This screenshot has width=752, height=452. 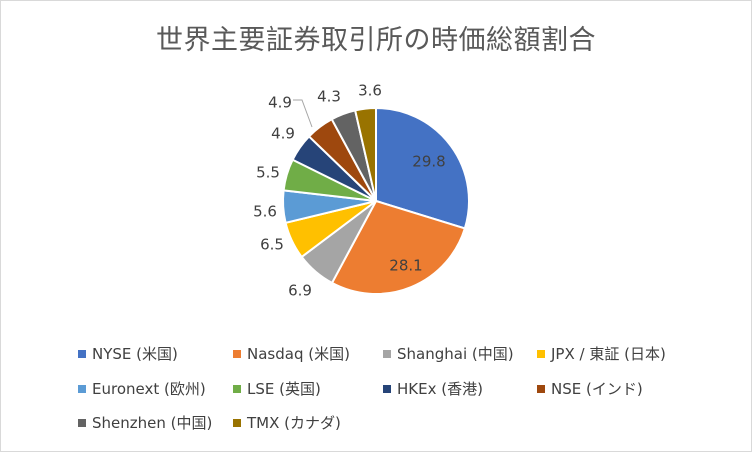 I want to click on chart-title: 世界主要証券取引所の時価総額割合, so click(x=376, y=40).